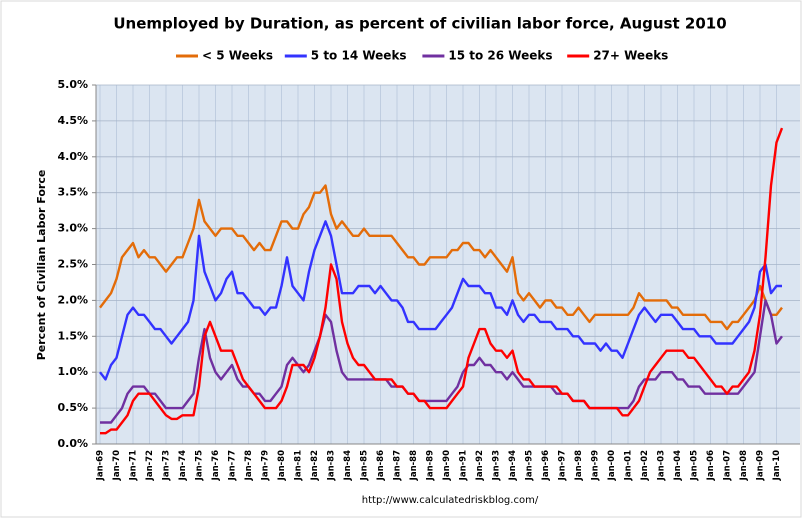 This screenshot has width=802, height=518. I want to click on y-tick-label: 4.5%, so click(72, 120).